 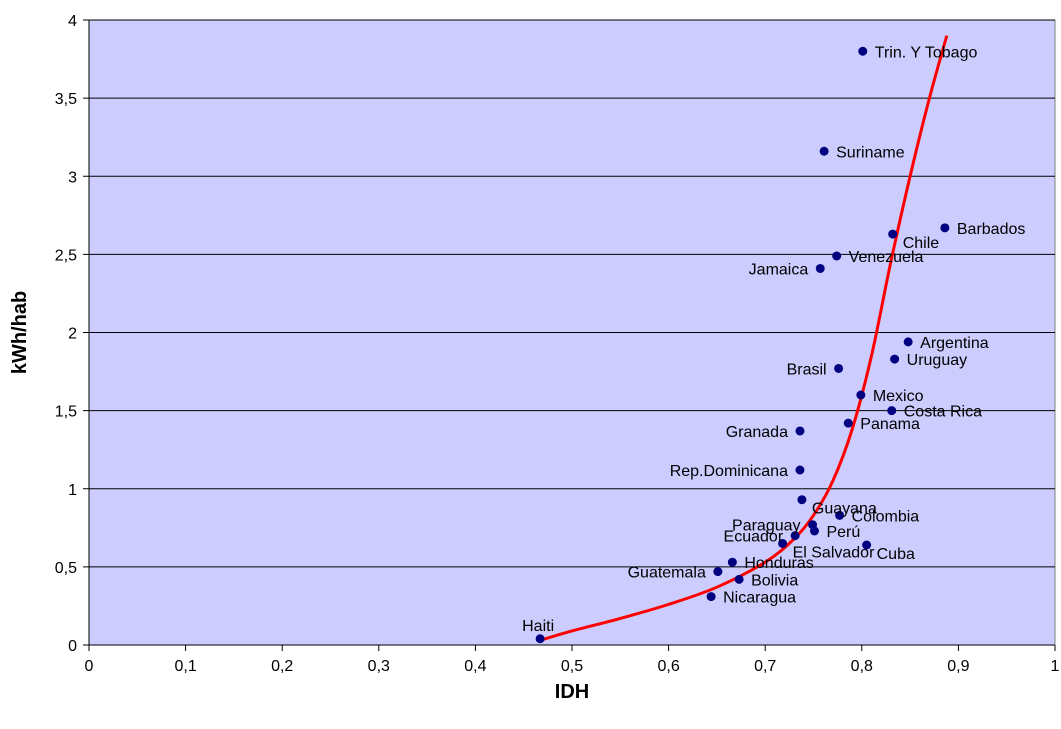 I want to click on y-axis-ticks: 0 0,5 1 1,5 2 2,5 3 3,5 4, so click(x=72, y=334).